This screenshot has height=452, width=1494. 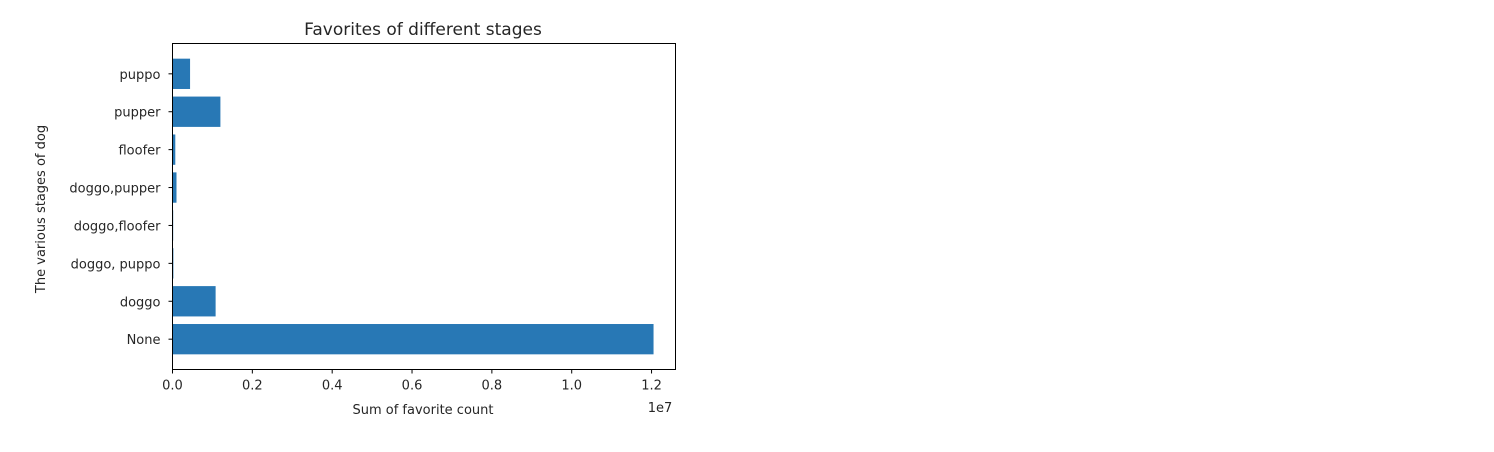 I want to click on bar-puppo, so click(x=181, y=73).